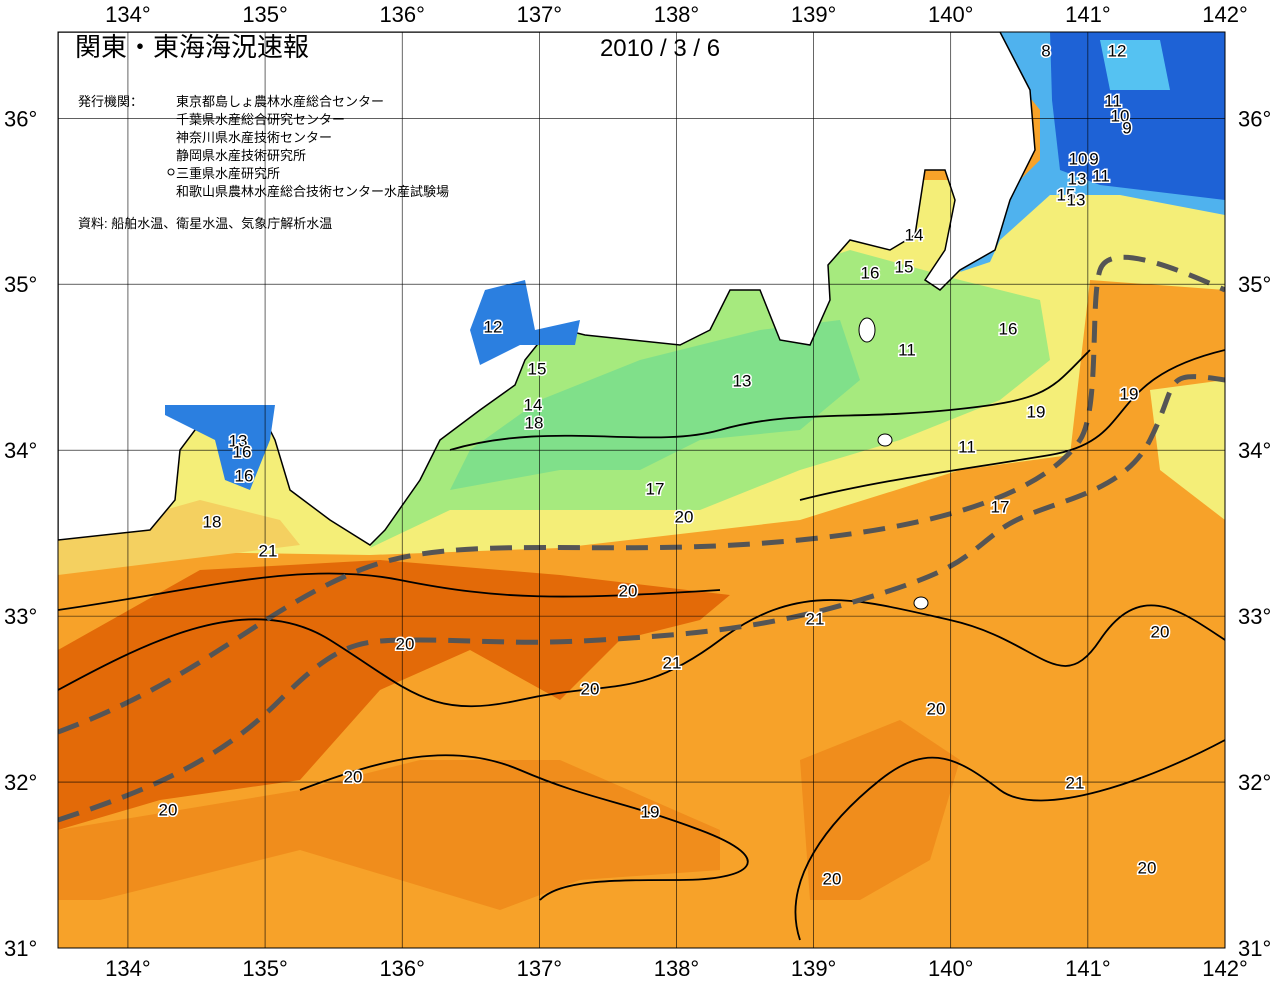 The image size is (1280, 985). I want to click on organization: 神奈川県水産技術センター, so click(254, 137).